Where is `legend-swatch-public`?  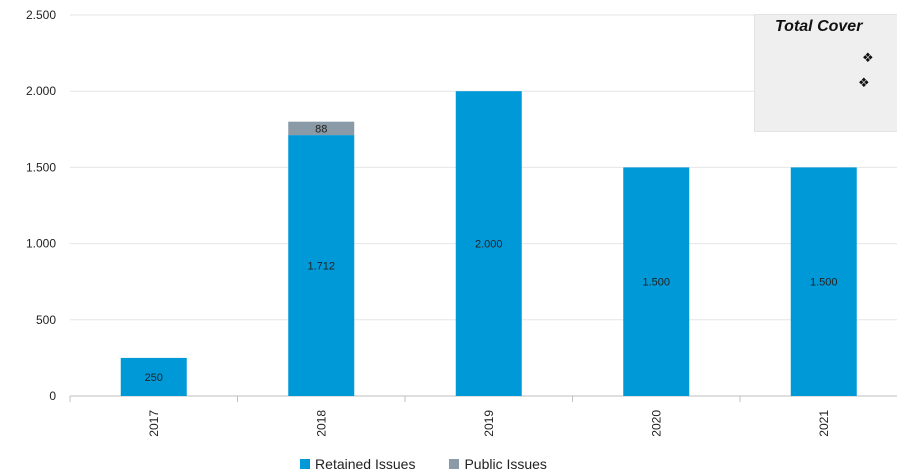 legend-swatch-public is located at coordinates (454, 463).